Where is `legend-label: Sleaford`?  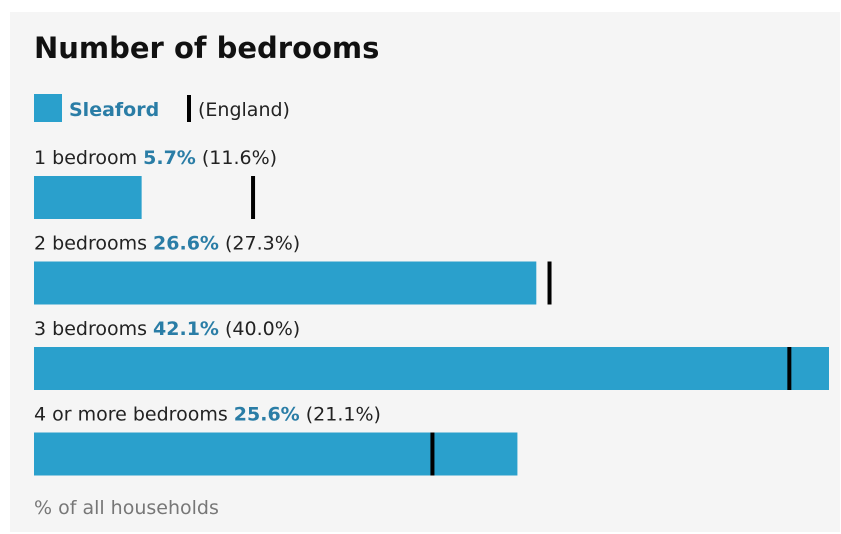
legend-label: Sleaford is located at coordinates (114, 110).